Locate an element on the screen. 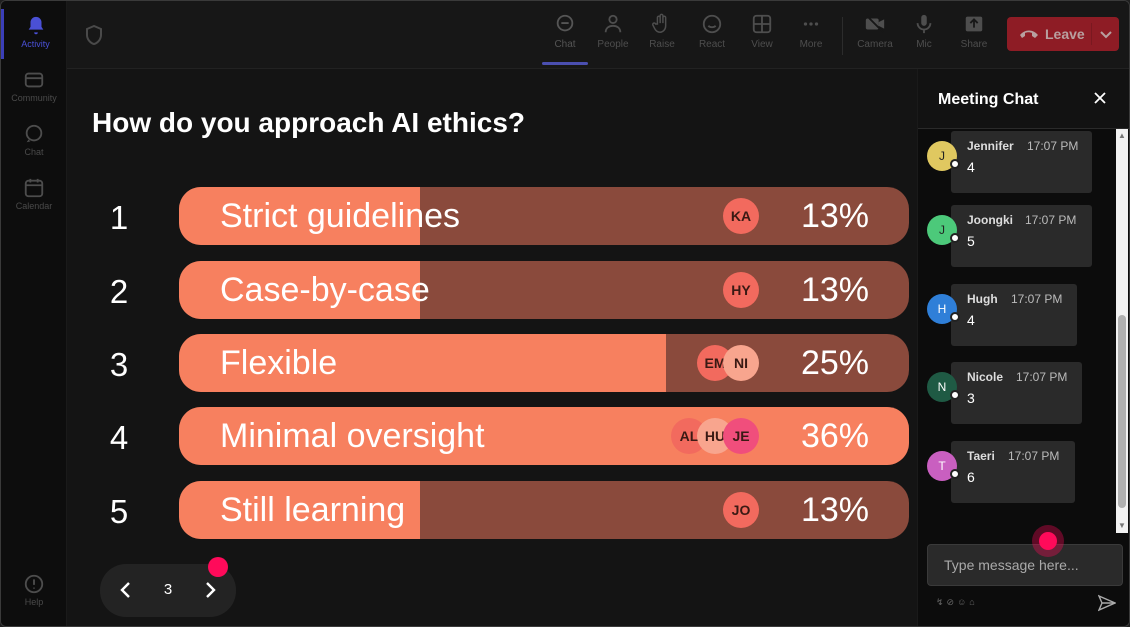 This screenshot has height=627, width=1130. leave-button: Leave is located at coordinates (1063, 34).